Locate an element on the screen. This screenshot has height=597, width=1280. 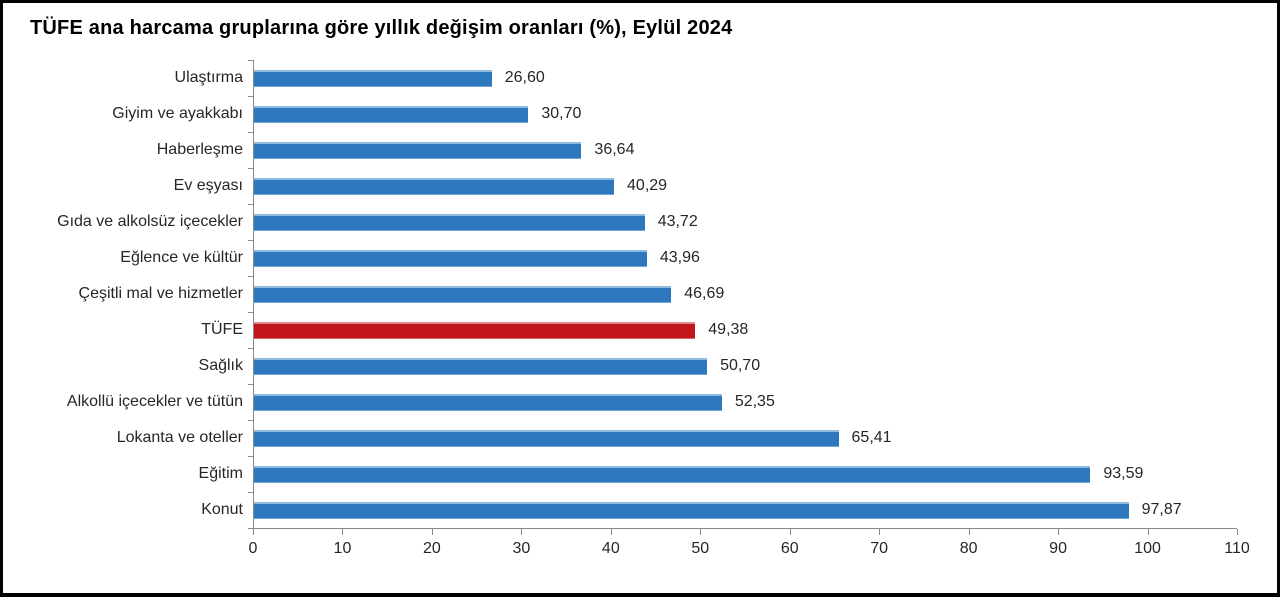
chart-row: Çeşitli mal ve hizmetler 46,69 is located at coordinates (620, 294).